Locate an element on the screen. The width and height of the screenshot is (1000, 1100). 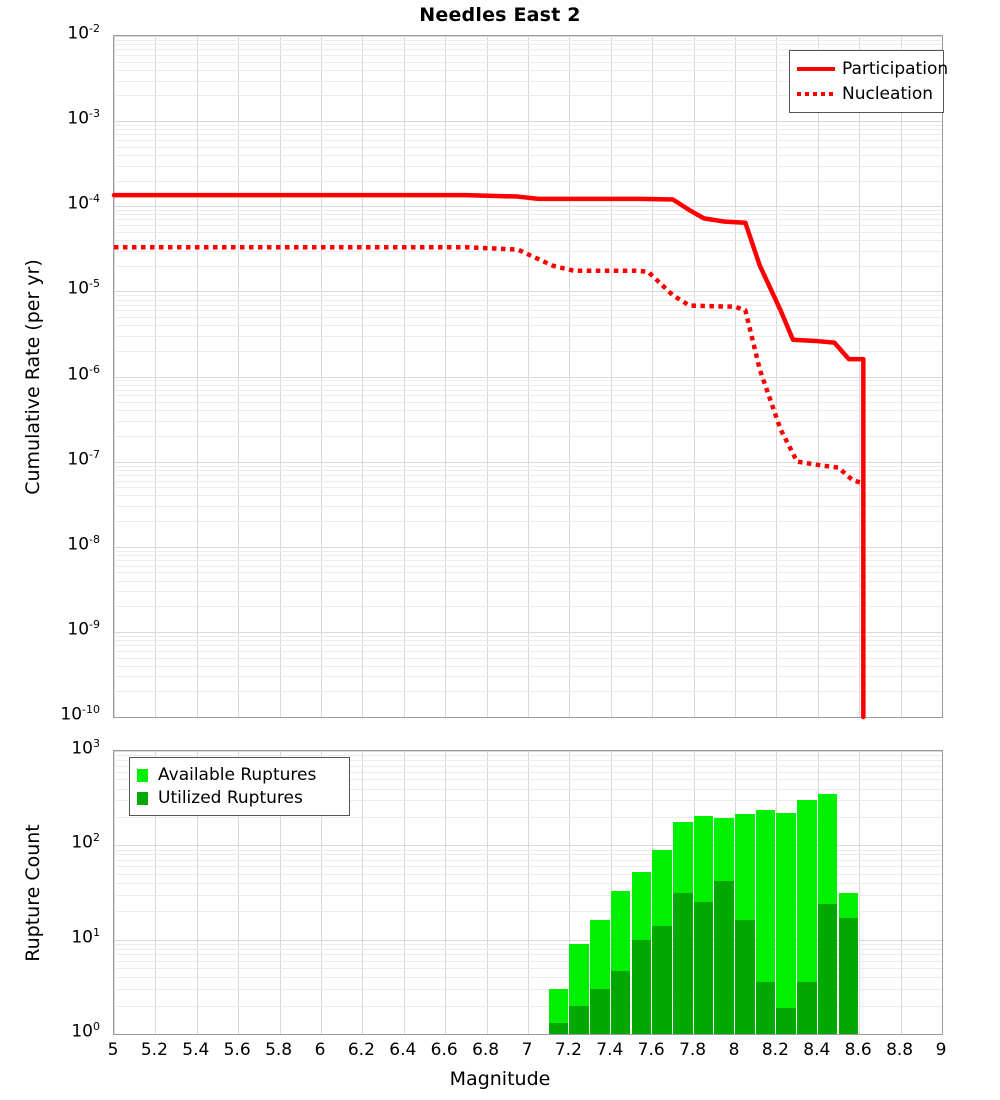
x-tick-8-2: 8.2 is located at coordinates (775, 1050).